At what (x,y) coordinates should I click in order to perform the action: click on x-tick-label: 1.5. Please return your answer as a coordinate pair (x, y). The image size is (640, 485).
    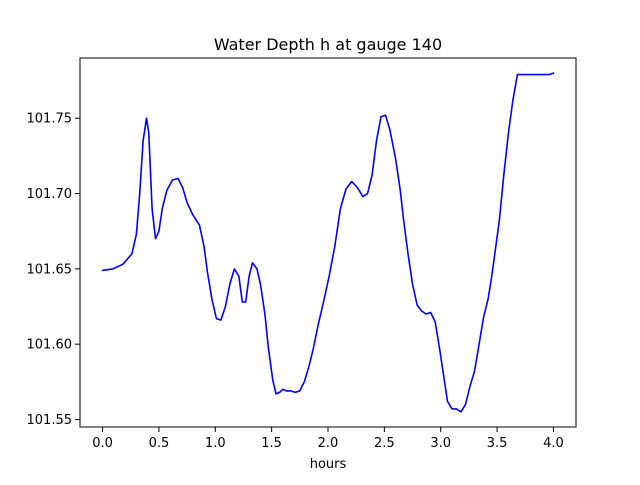
    Looking at the image, I should click on (271, 443).